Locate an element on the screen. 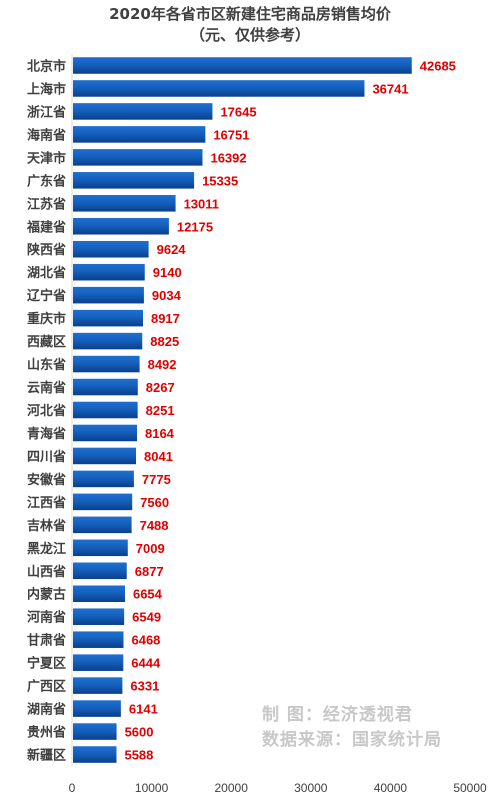 Image resolution: width=500 pixels, height=806 pixels. data-label: 8164 is located at coordinates (160, 433).